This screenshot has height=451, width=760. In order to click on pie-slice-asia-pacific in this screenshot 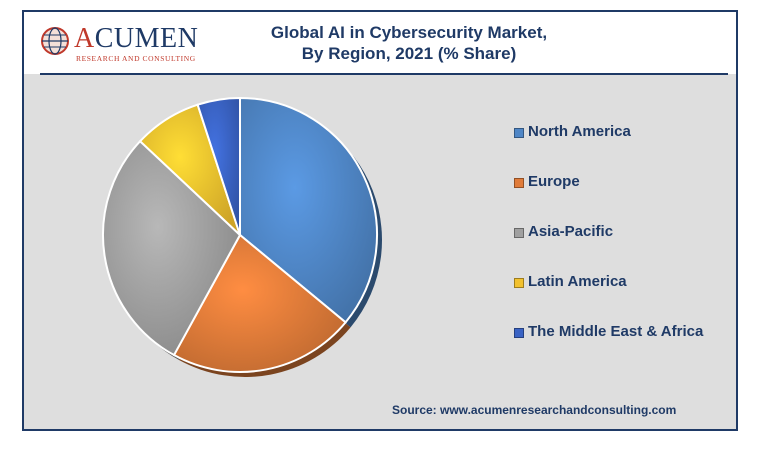, I will do `click(172, 248)`.